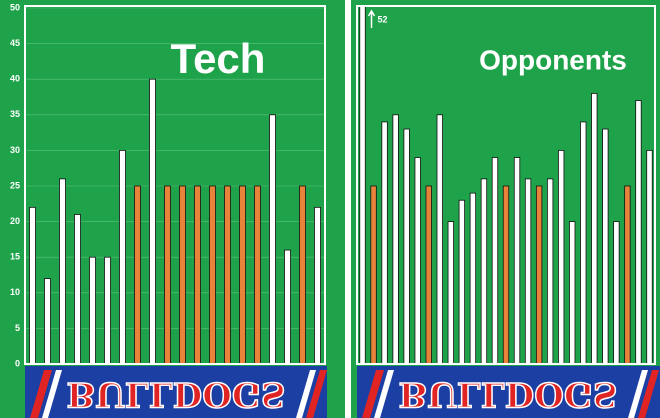 This screenshot has height=418, width=660. I want to click on chart-title: Tech, so click(218, 58).